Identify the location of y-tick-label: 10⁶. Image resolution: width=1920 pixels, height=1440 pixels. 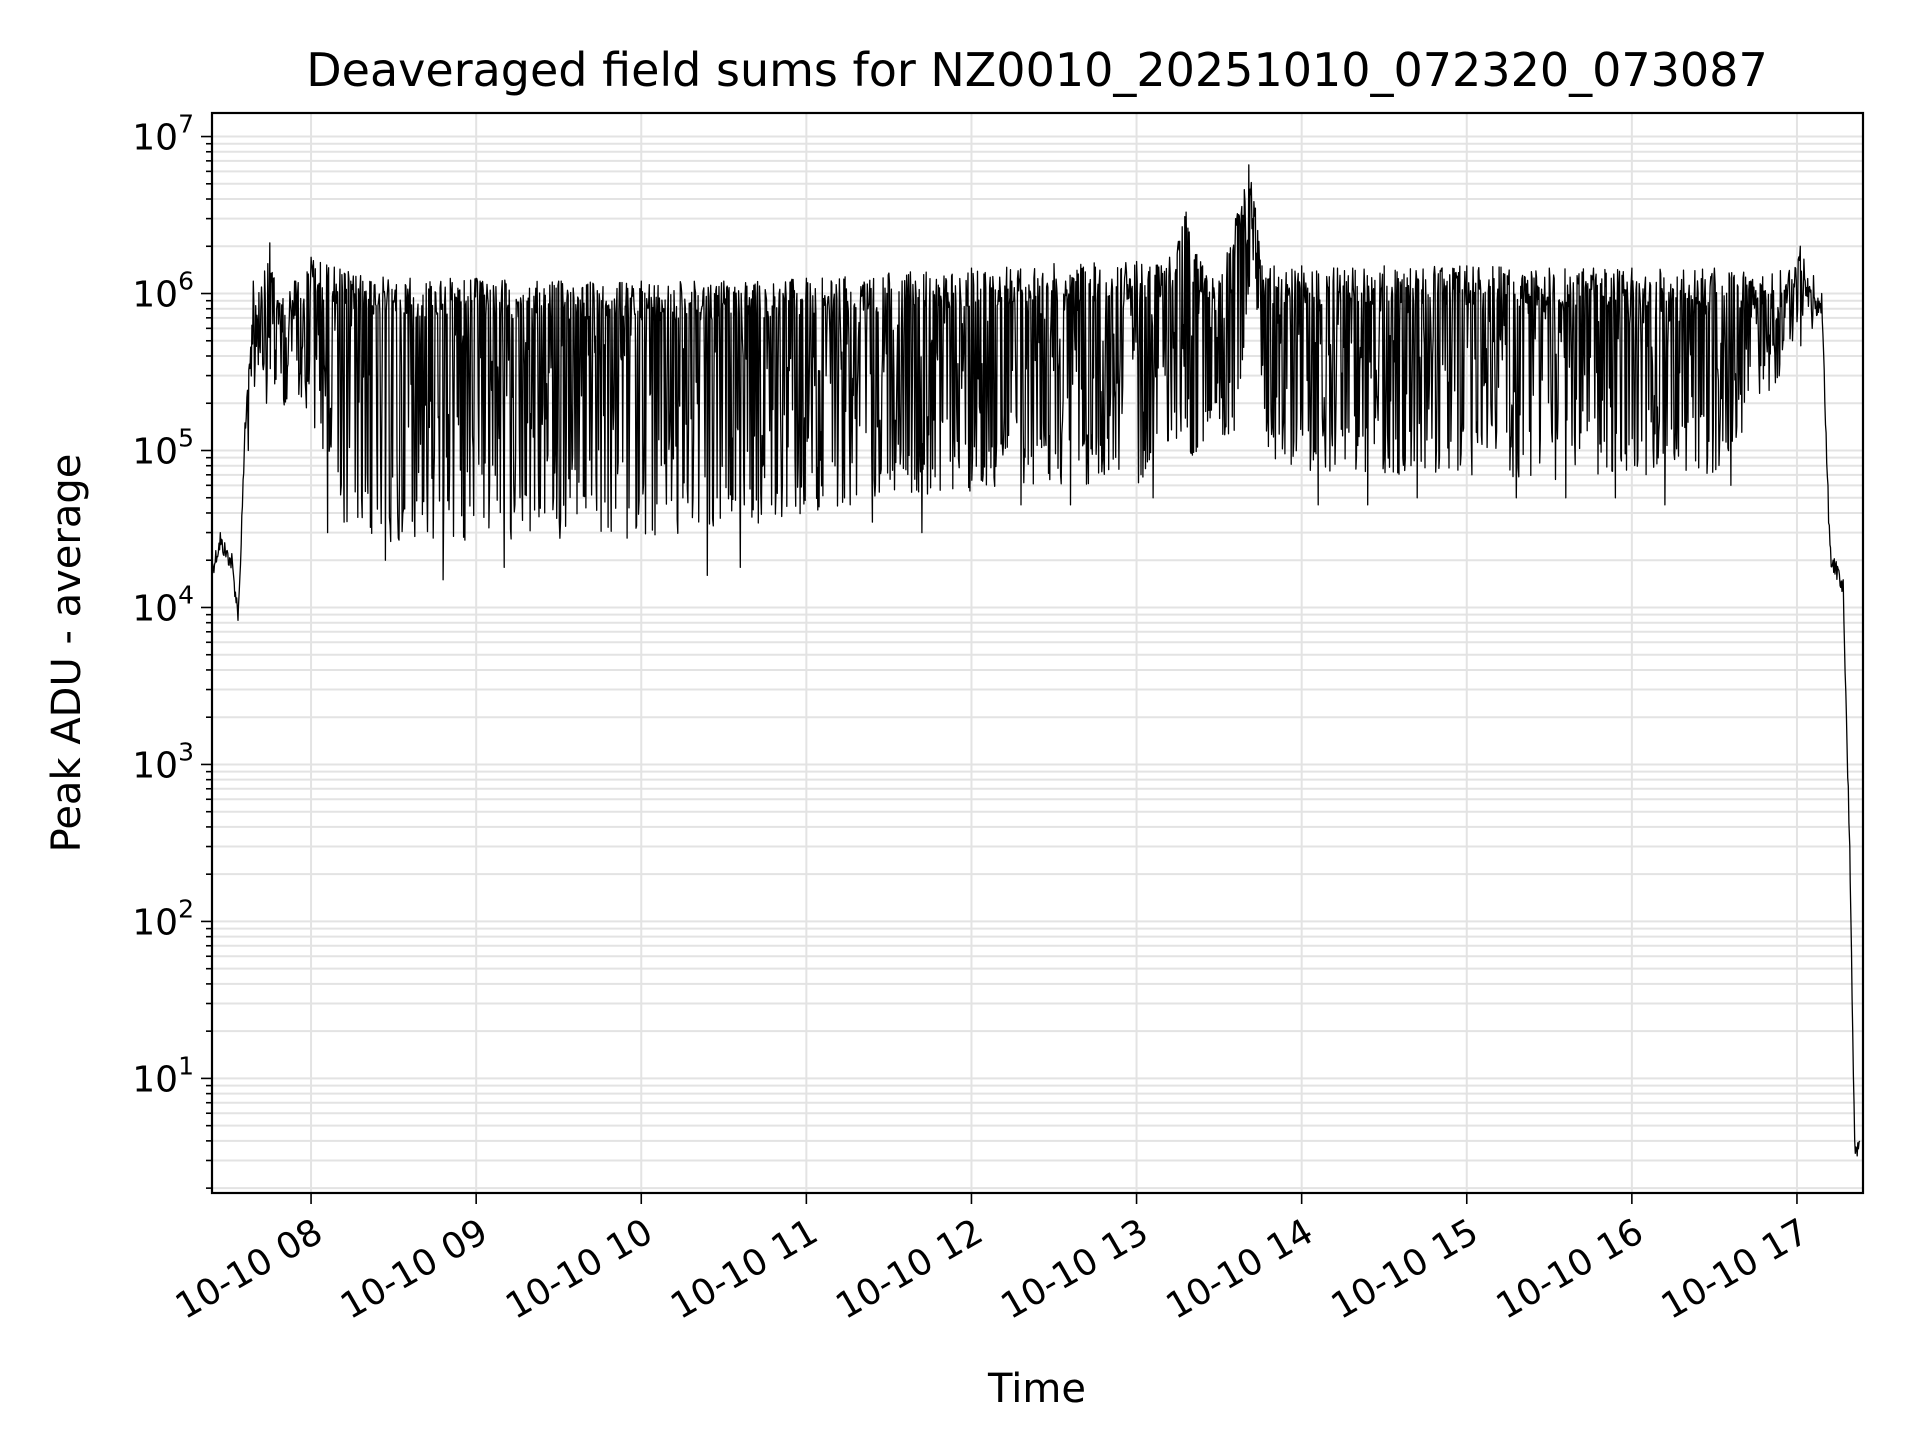
(163, 291).